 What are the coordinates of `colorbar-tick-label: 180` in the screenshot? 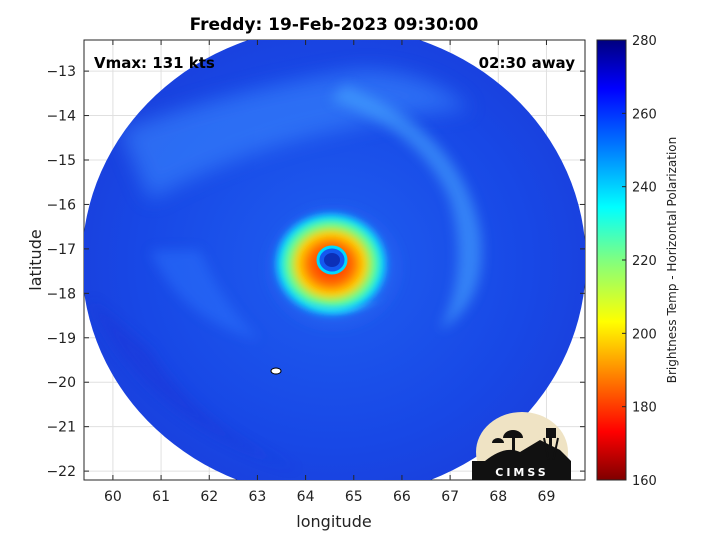 It's located at (644, 408).